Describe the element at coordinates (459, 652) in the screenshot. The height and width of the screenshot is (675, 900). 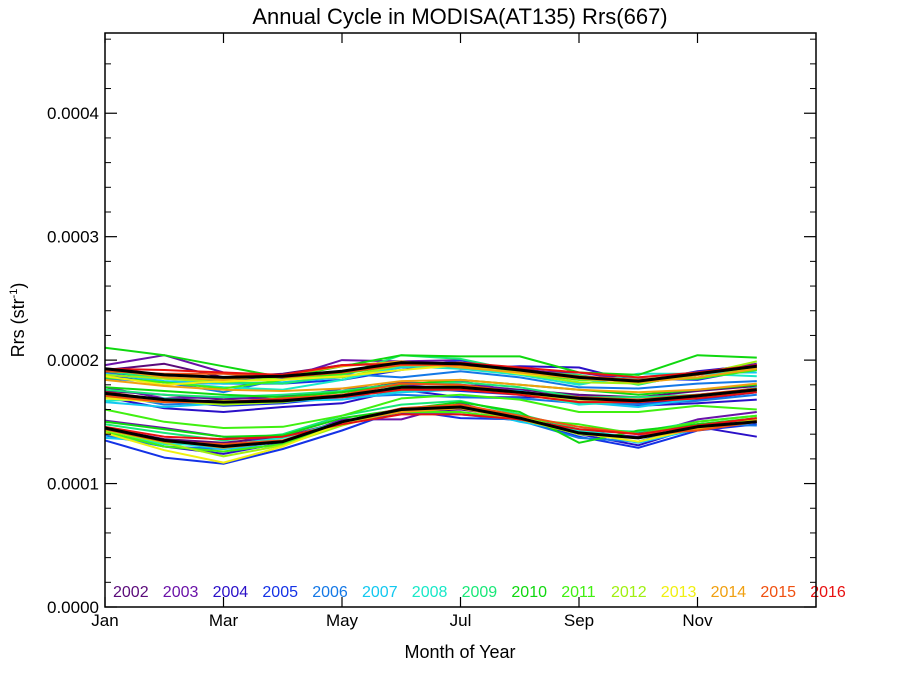
I see `x-axis-label: Month of Year` at that location.